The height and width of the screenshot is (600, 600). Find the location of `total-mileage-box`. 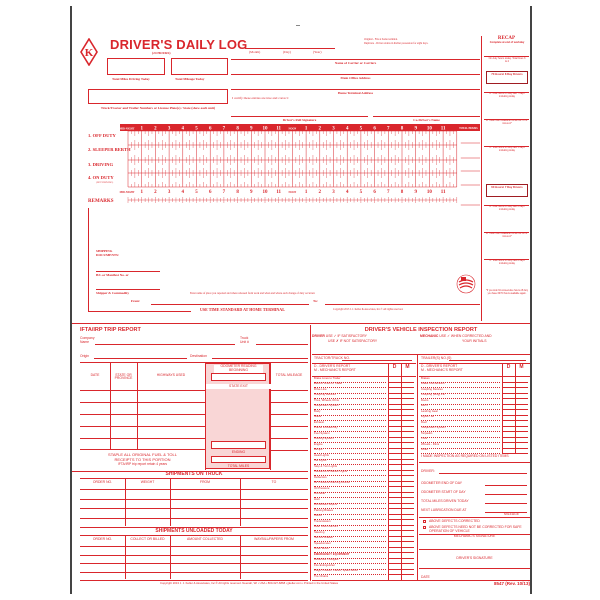

total-mileage-box is located at coordinates (199, 66).